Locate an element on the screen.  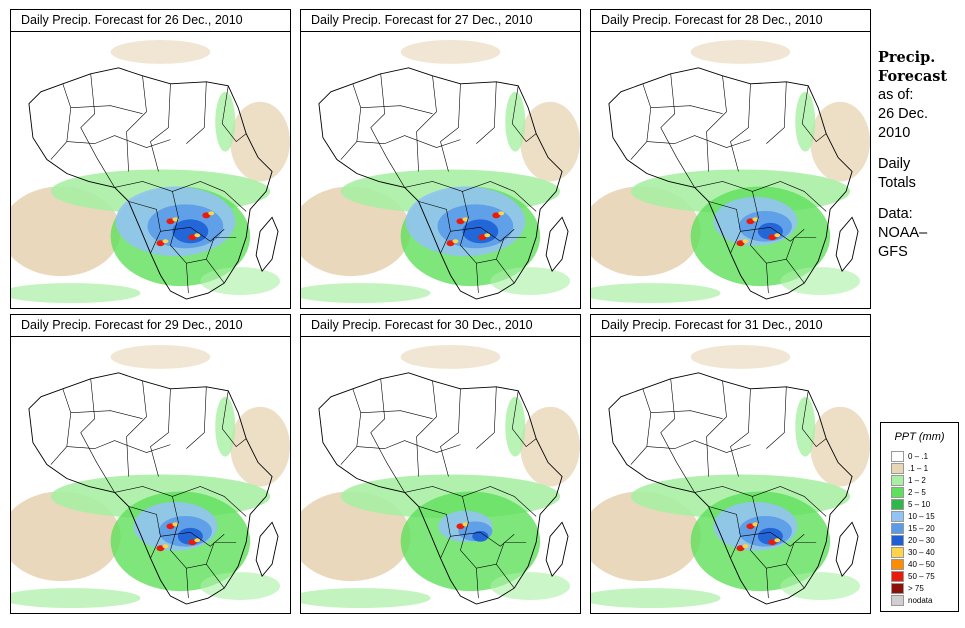
legend-label: > 75 is located at coordinates (916, 588).